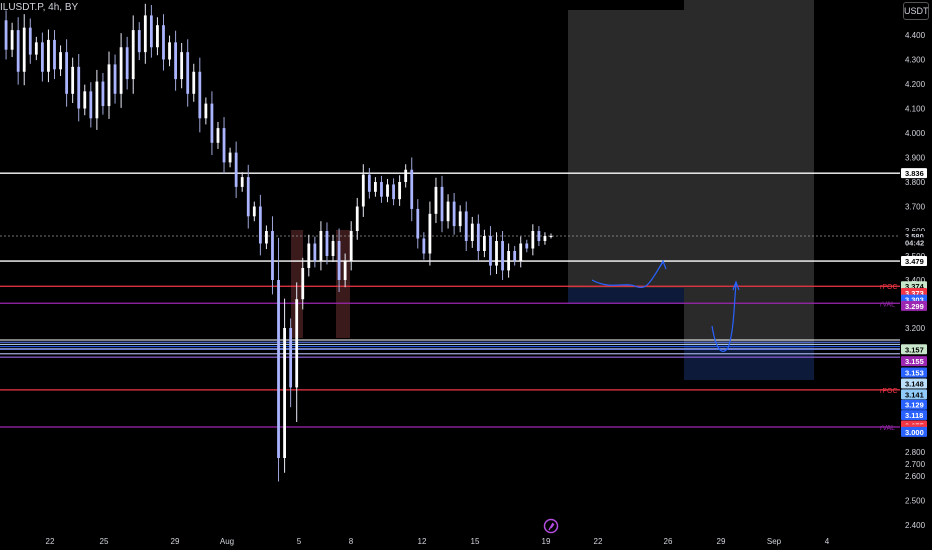  I want to click on arrow-head, so click(736, 285).